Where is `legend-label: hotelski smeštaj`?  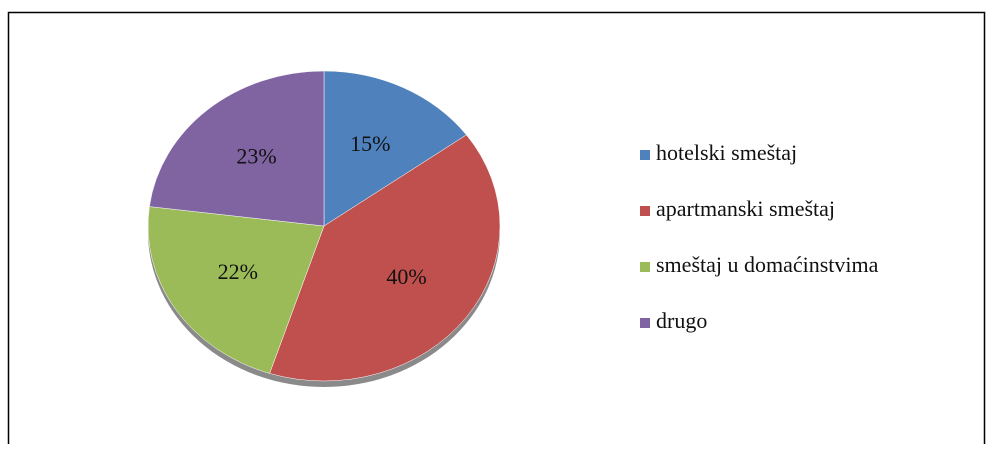
legend-label: hotelski smeštaj is located at coordinates (726, 152).